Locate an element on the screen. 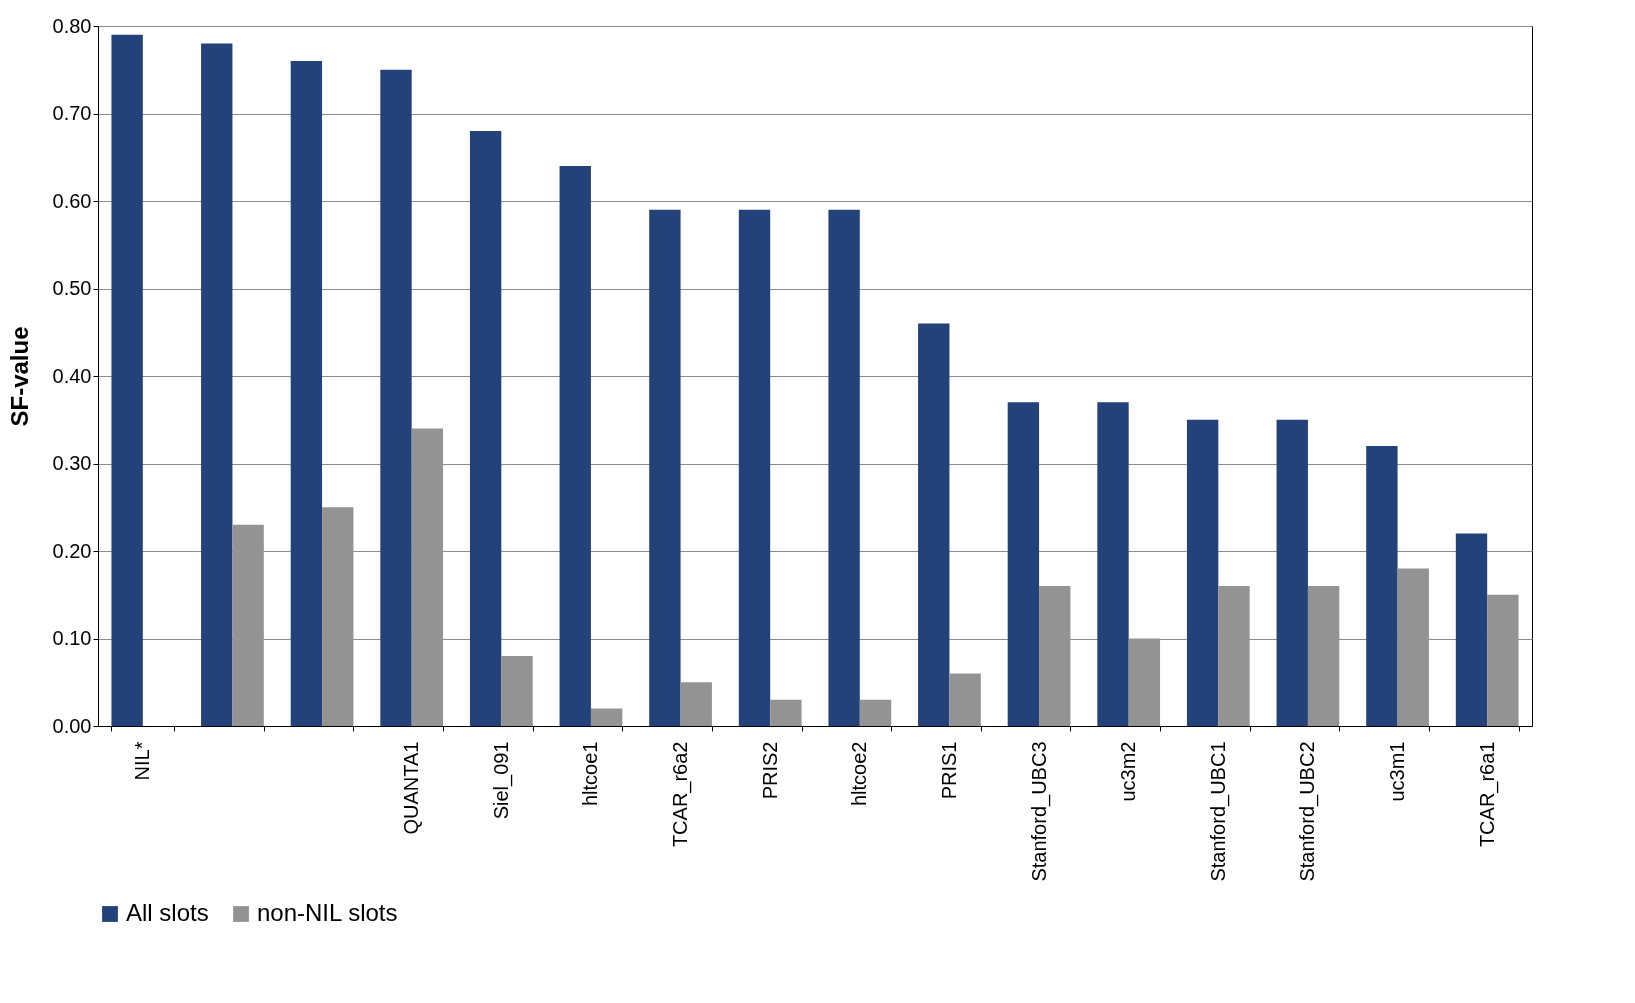 The height and width of the screenshot is (1003, 1635). x-tick-label: hltcoe1 is located at coordinates (590, 773).